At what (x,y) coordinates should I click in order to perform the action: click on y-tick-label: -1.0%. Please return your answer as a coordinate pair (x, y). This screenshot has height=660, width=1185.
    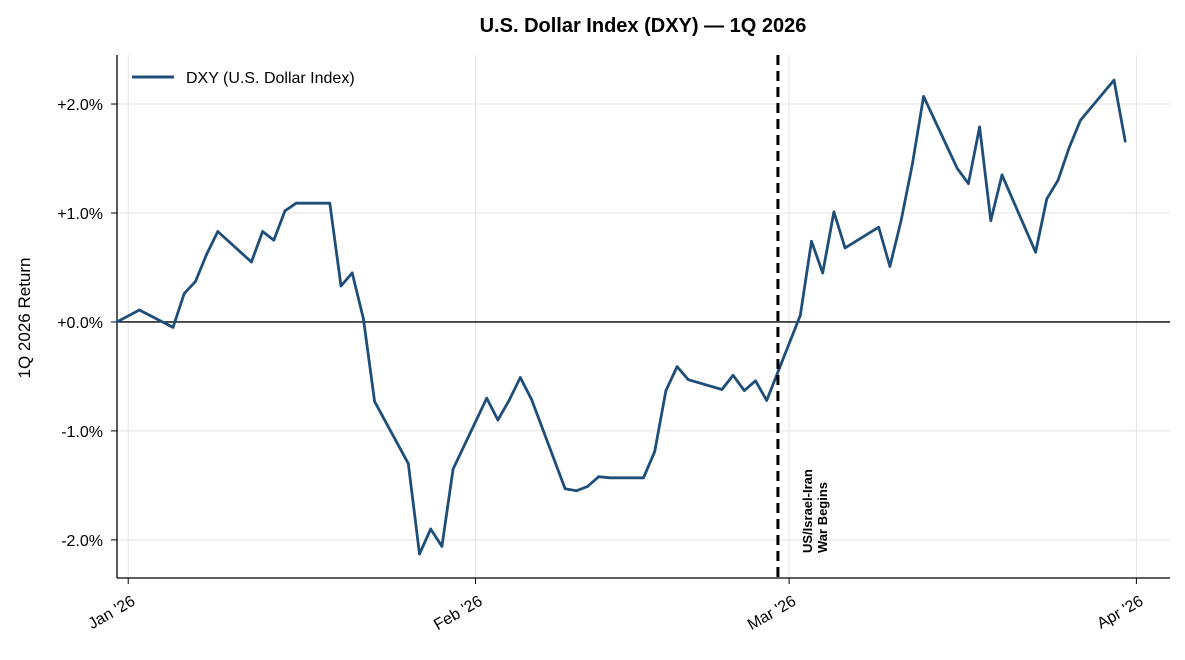
    Looking at the image, I should click on (82, 432).